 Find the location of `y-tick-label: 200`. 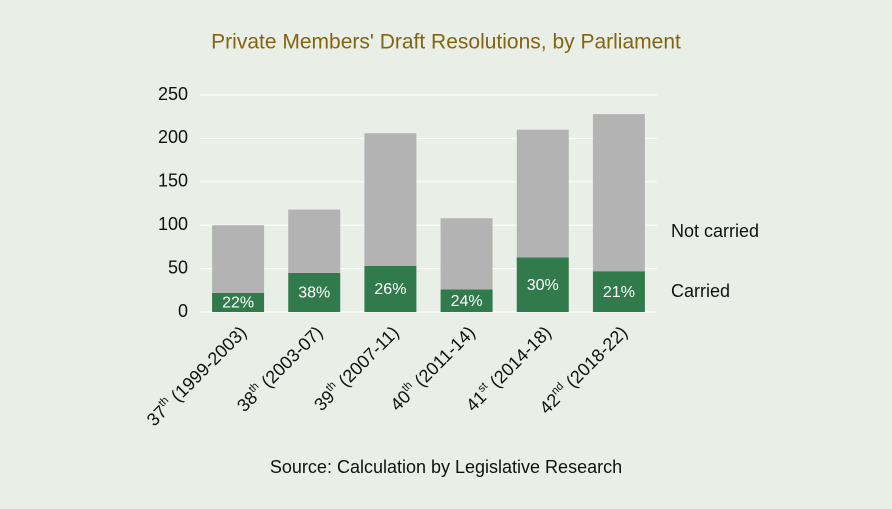

y-tick-label: 200 is located at coordinates (173, 137).